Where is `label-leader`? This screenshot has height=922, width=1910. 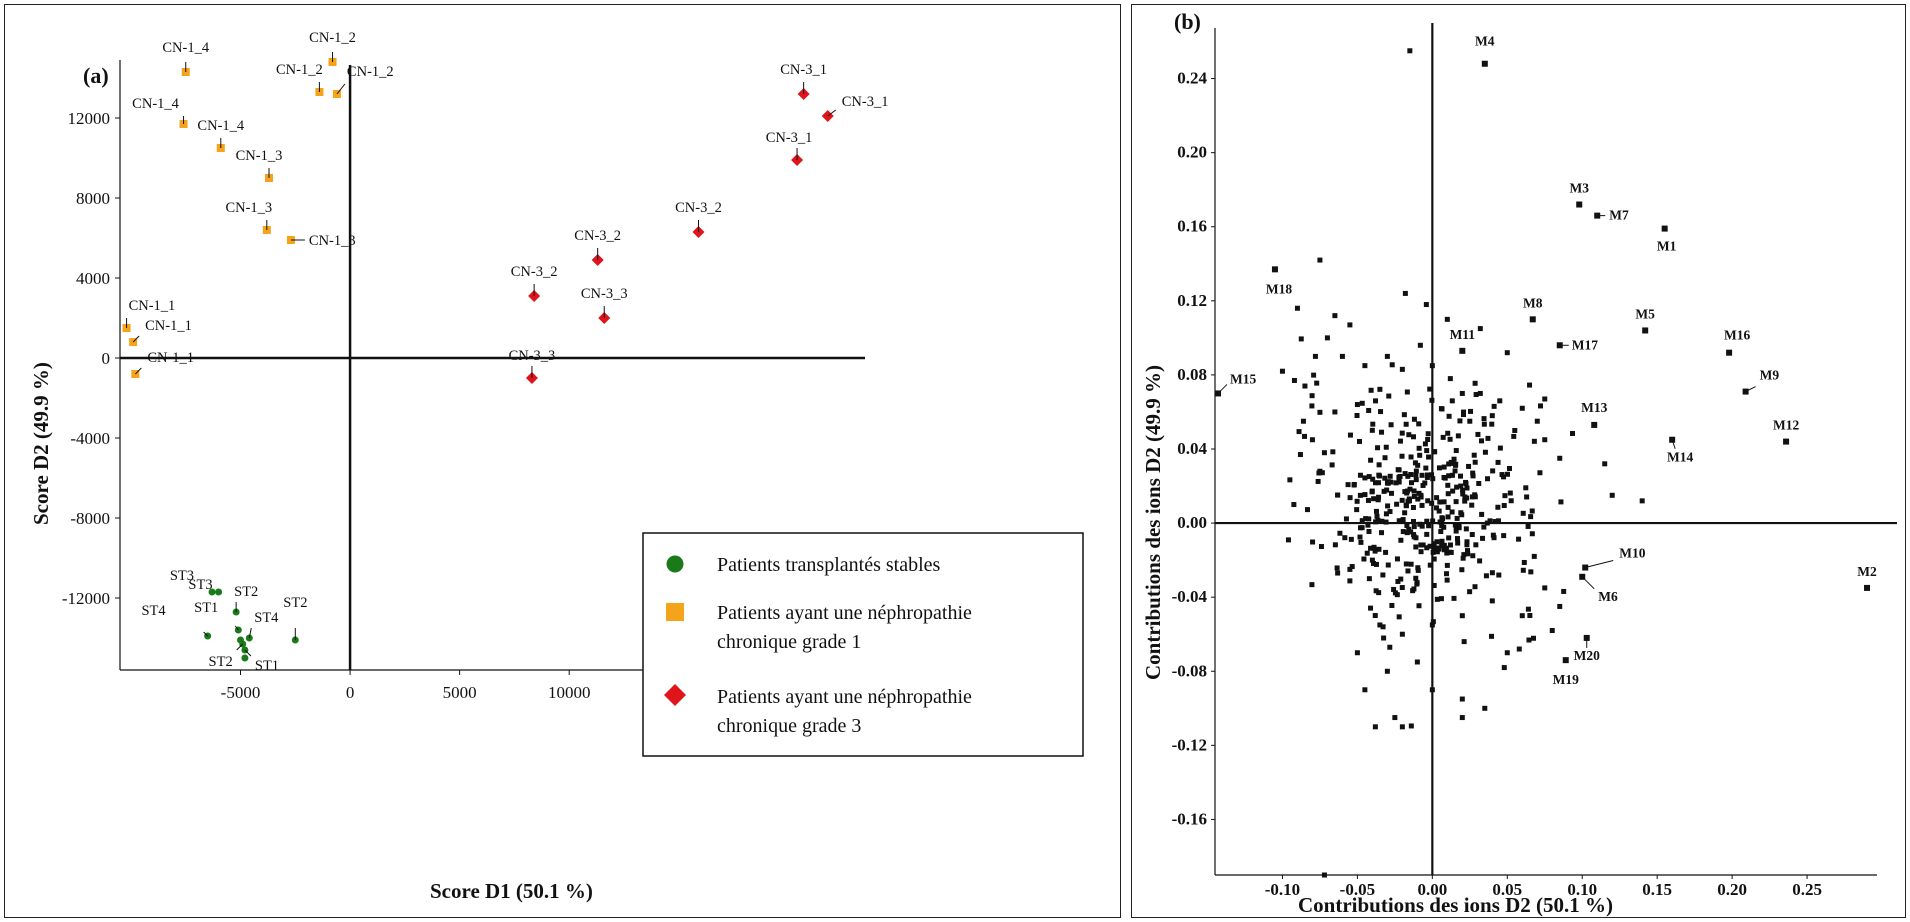
label-leader is located at coordinates (248, 653).